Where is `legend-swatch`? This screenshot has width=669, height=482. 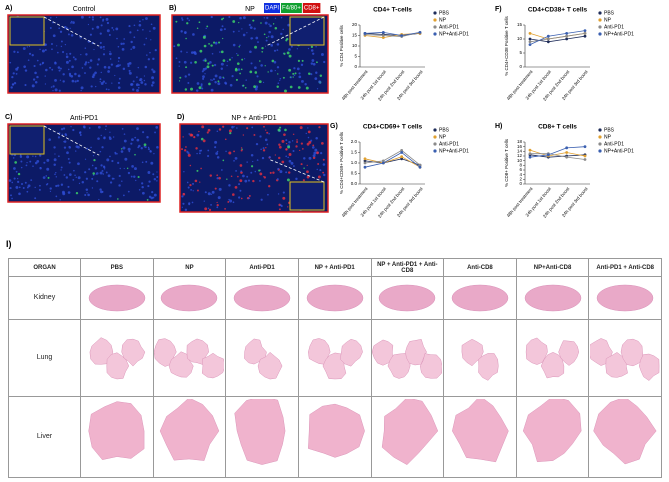
legend-swatch is located at coordinates (311, 8).